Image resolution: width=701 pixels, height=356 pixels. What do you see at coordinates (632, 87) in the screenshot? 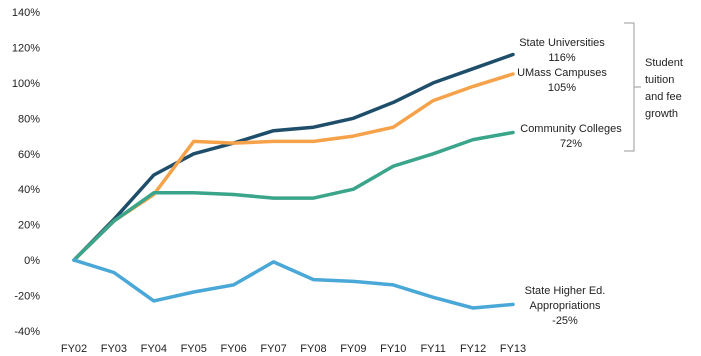
I see `tuition-bracket` at bounding box center [632, 87].